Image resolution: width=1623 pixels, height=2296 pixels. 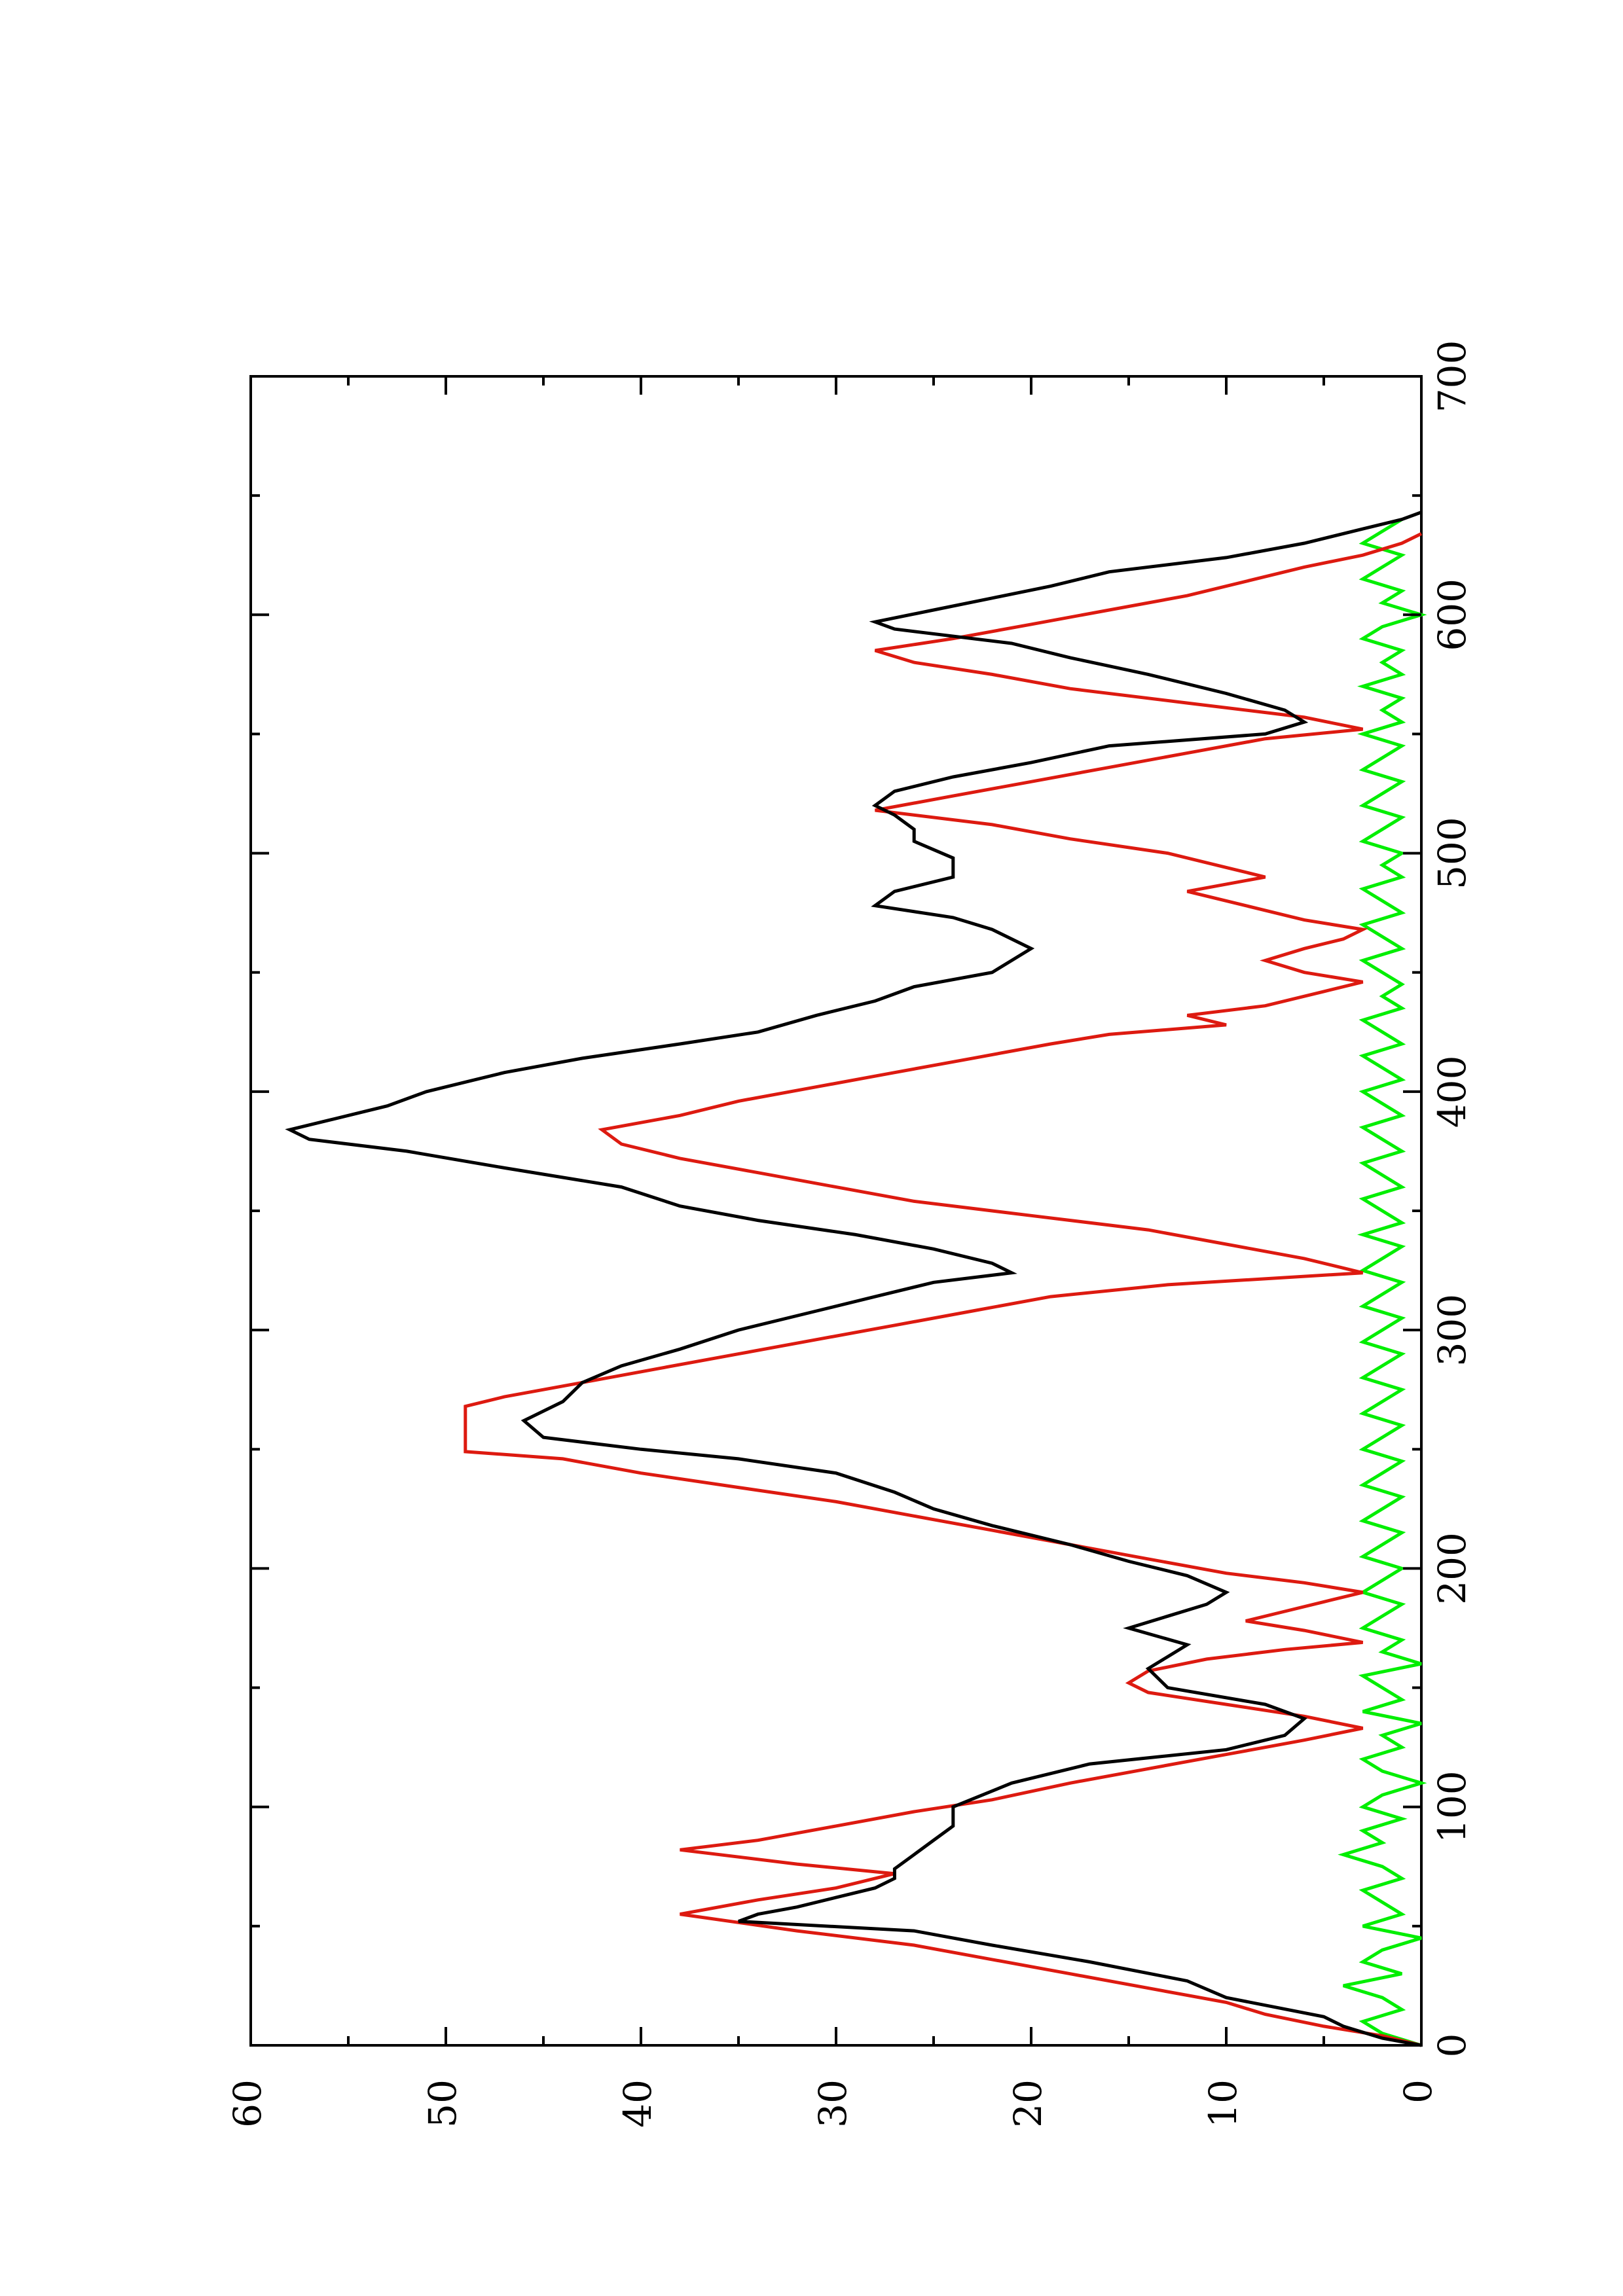 What do you see at coordinates (1418, 2091) in the screenshot?
I see `y-tick-label: 0` at bounding box center [1418, 2091].